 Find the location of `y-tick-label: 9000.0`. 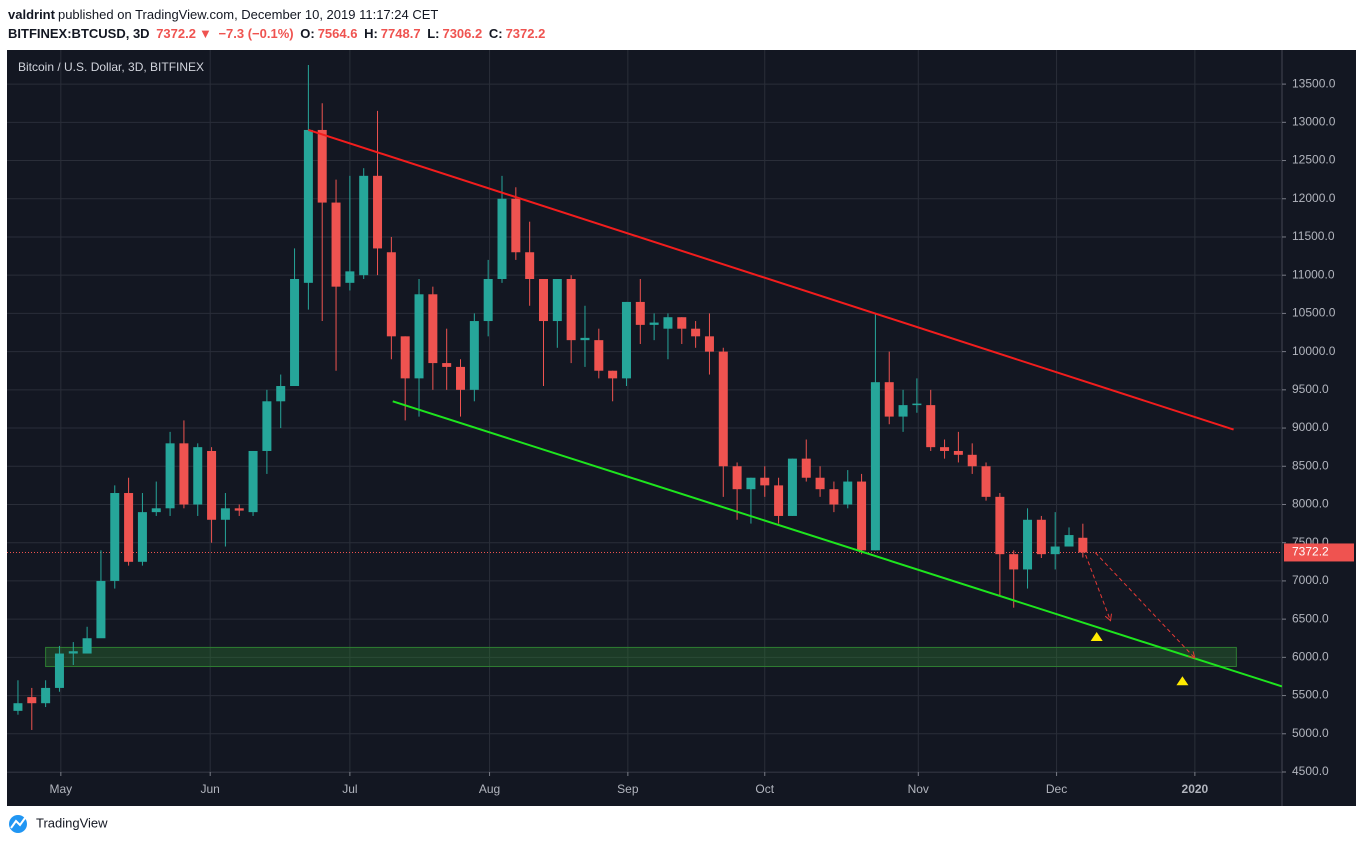

y-tick-label: 9000.0 is located at coordinates (1310, 427).